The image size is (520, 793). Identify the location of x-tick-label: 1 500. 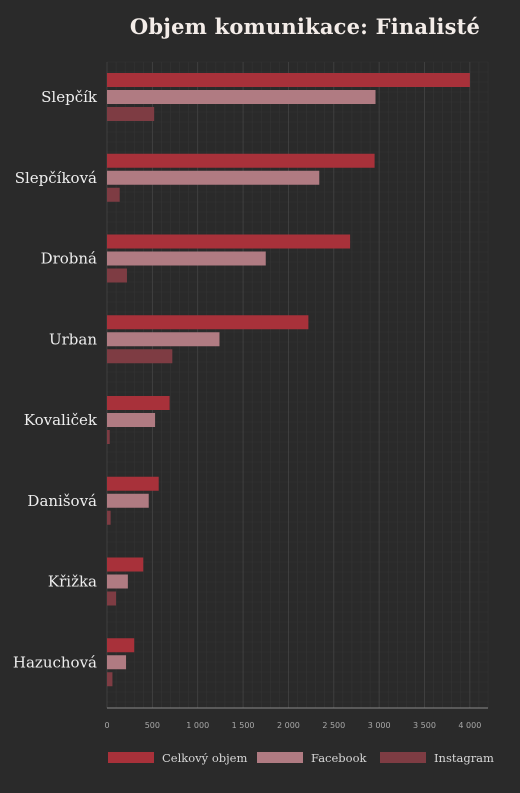
(243, 725).